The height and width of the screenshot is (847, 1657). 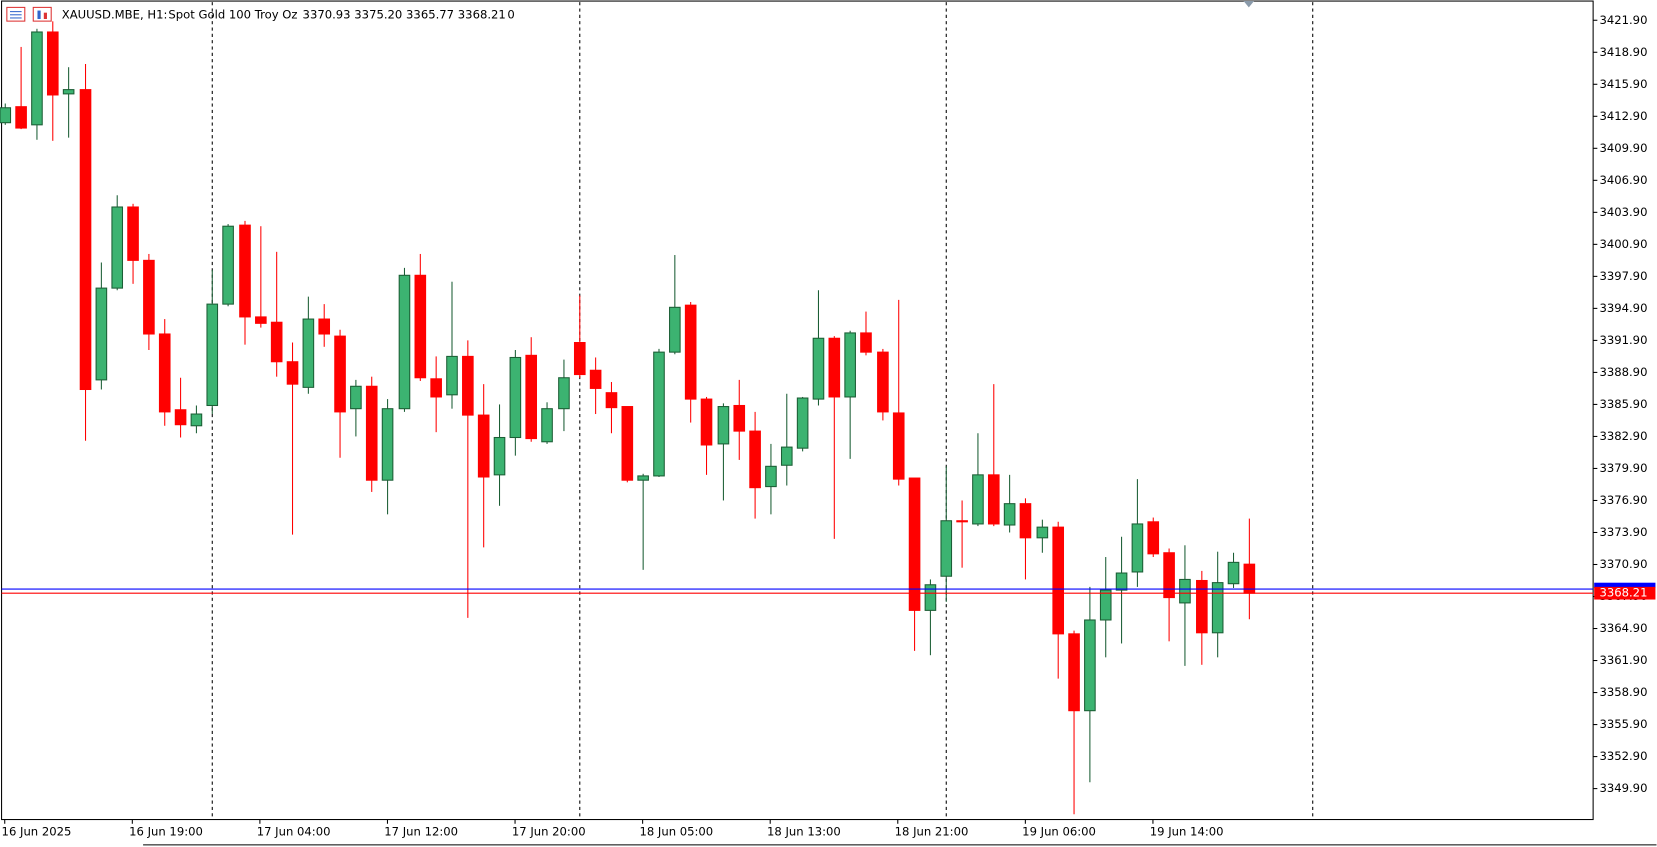 What do you see at coordinates (932, 832) in the screenshot?
I see `x-tick-label: 18 Jun 21:00` at bounding box center [932, 832].